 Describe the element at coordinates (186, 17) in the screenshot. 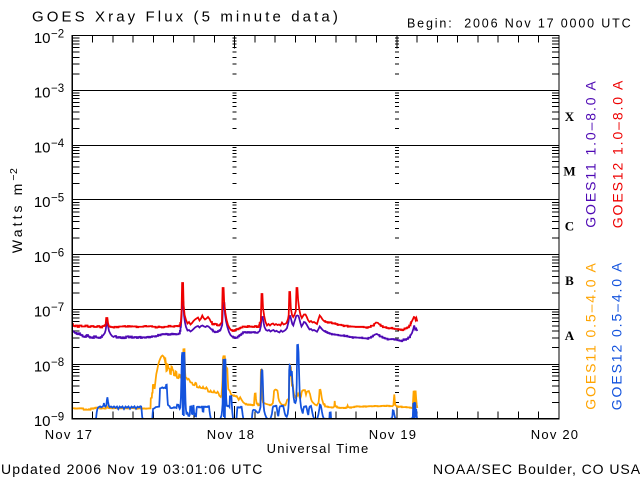

I see `svg-text: GOES Xray Flux (5 minute data)` at that location.